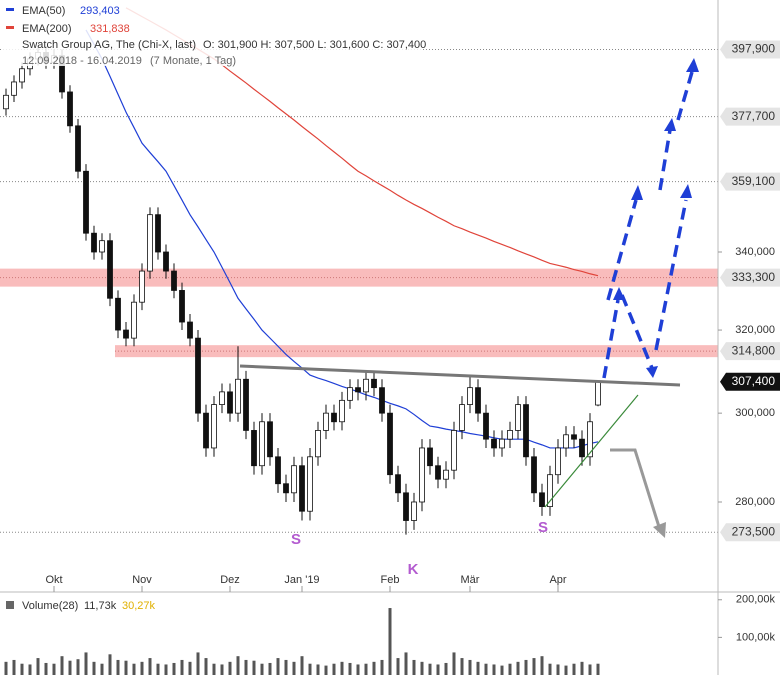 The height and width of the screenshot is (680, 780). I want to click on legend-value: 293,403, so click(100, 11).